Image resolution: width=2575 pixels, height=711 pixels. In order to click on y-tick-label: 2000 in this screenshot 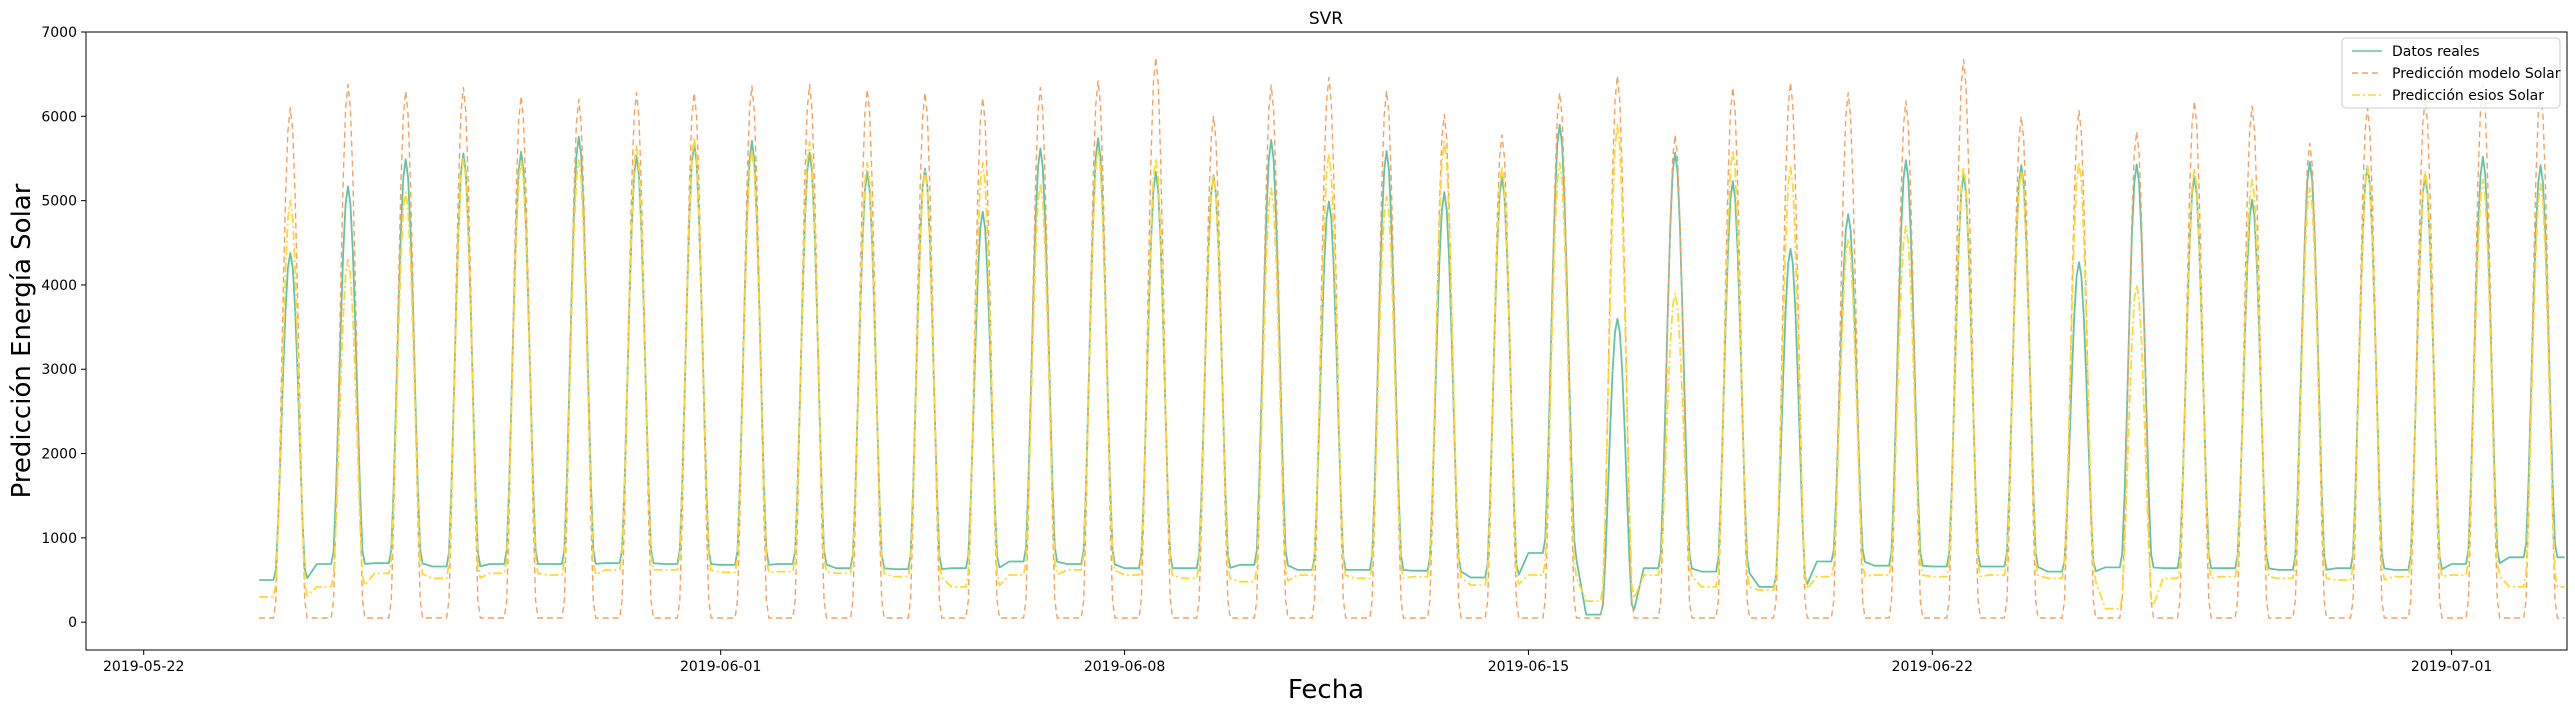, I will do `click(59, 455)`.